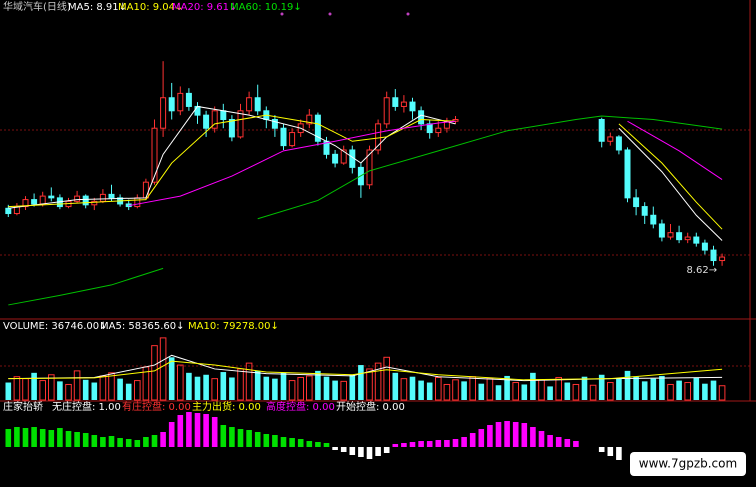  I want to click on watermark: www.7gpzb.com, so click(688, 464).